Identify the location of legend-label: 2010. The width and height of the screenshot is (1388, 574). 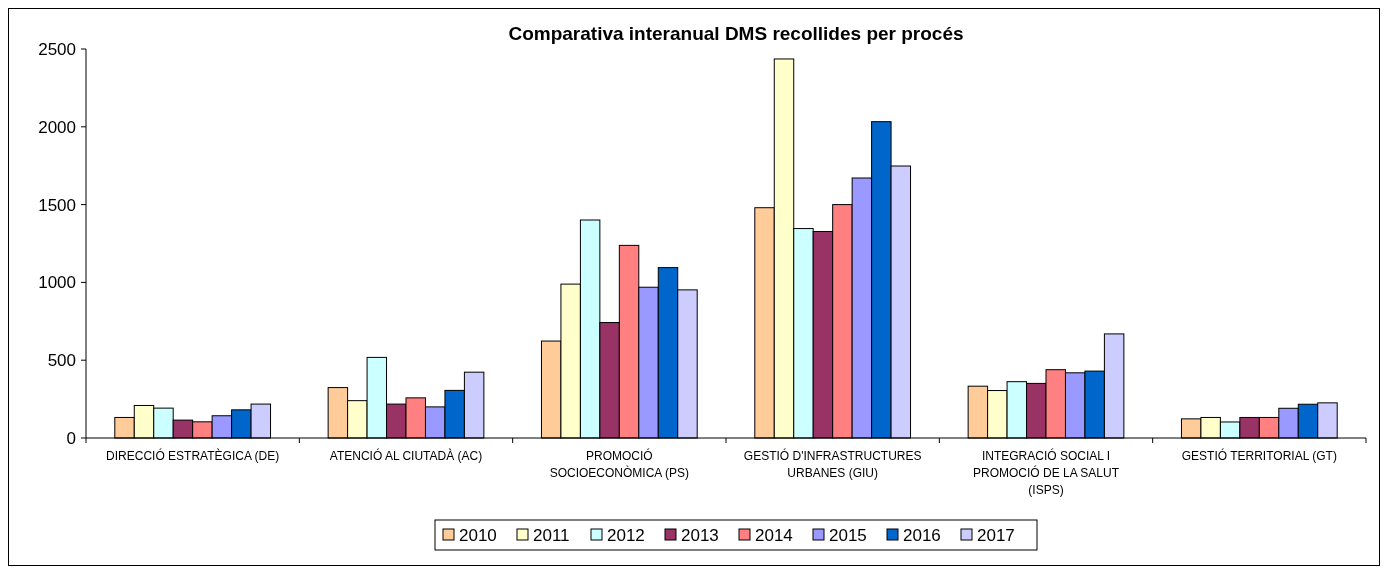
(478, 535).